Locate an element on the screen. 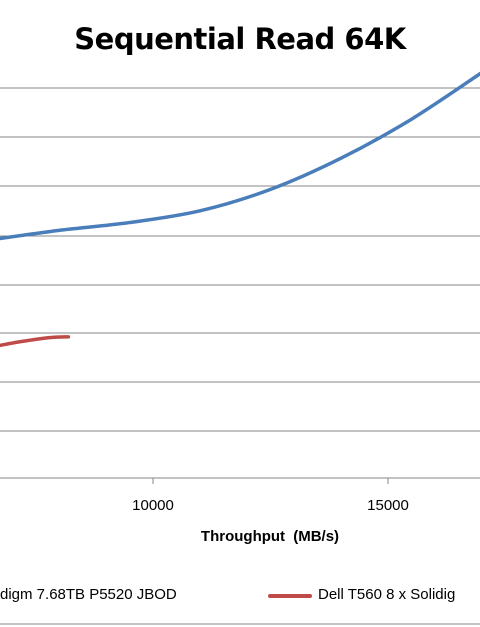 Image resolution: width=480 pixels, height=627 pixels. x-tick-label: 10000 is located at coordinates (153, 505).